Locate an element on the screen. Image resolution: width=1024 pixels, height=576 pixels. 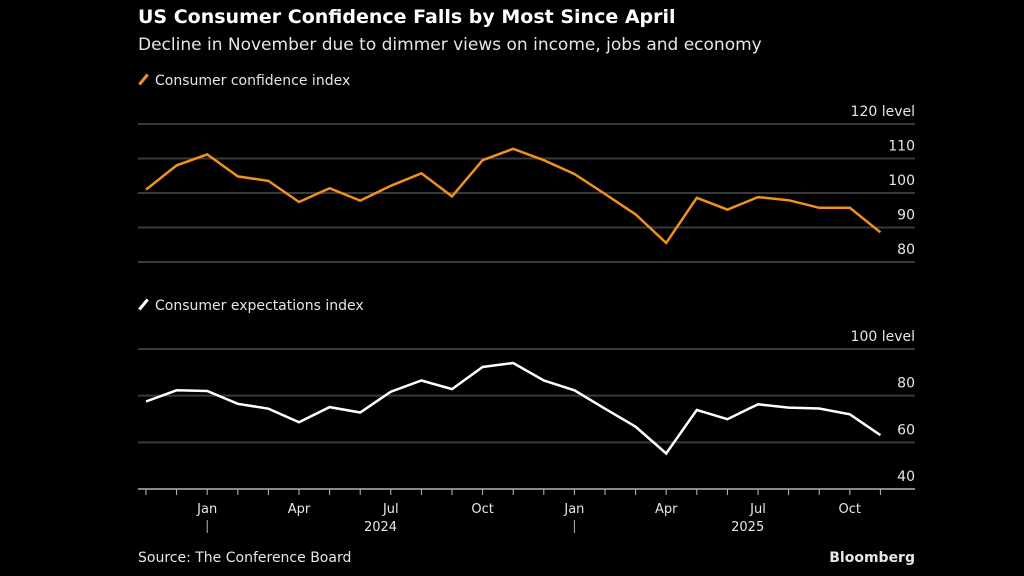
y-tick-label: 110 is located at coordinates (901, 147).